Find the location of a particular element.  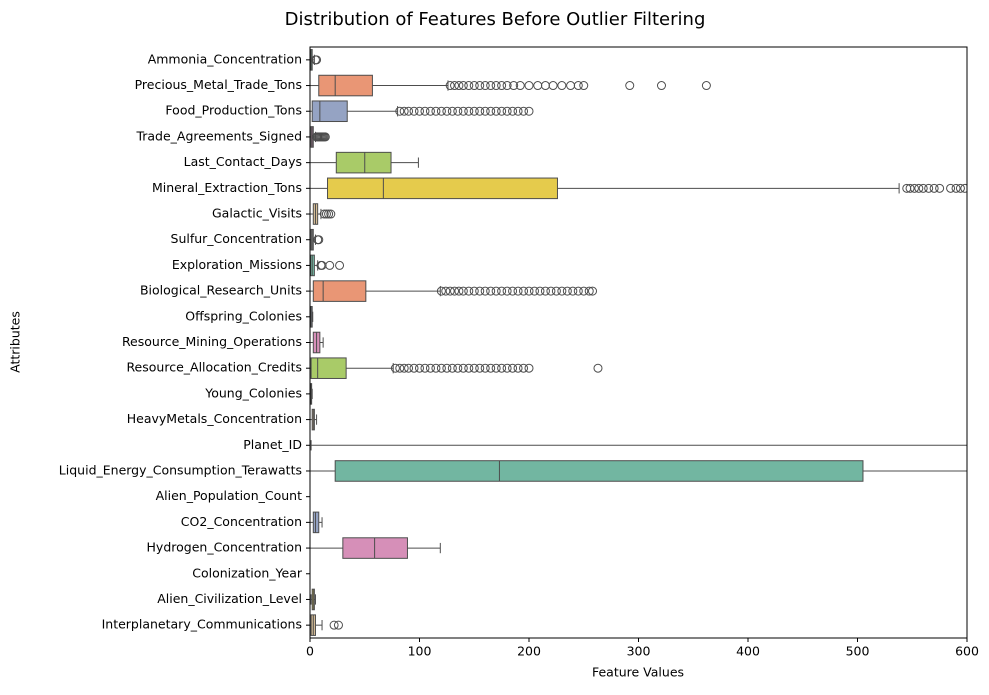

x-tick-label: 300 is located at coordinates (639, 651).